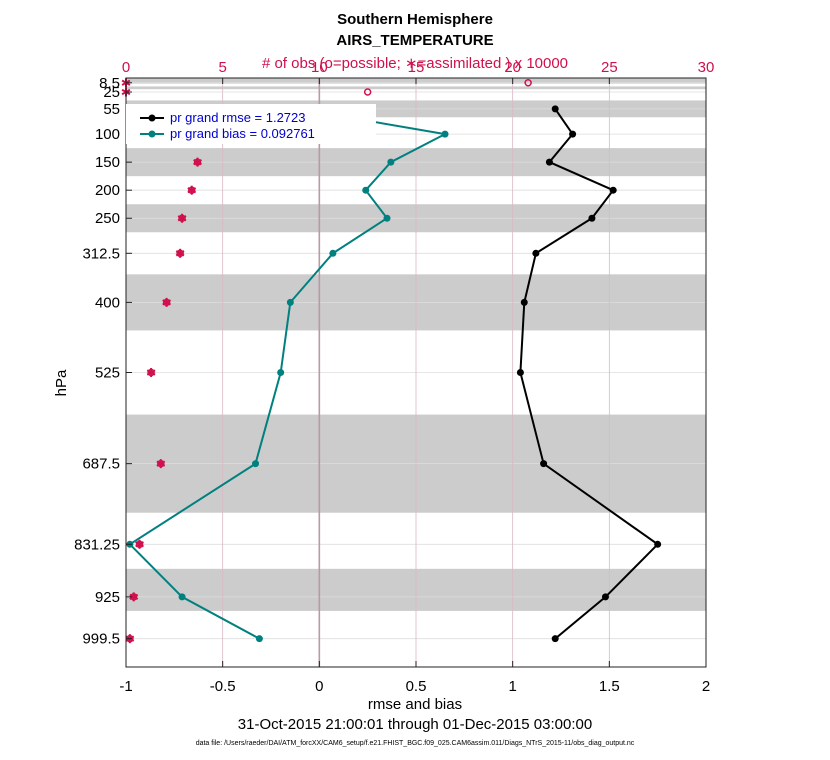  What do you see at coordinates (107, 373) in the screenshot?
I see `y-tick-label: 525` at bounding box center [107, 373].